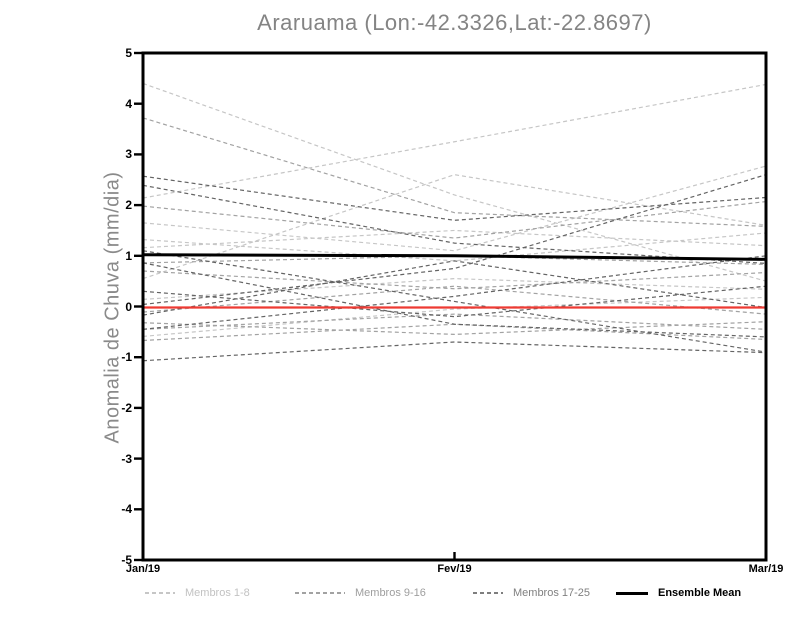 Image resolution: width=800 pixels, height=618 pixels. I want to click on legend-item-3: Membros 17-25, so click(531, 593).